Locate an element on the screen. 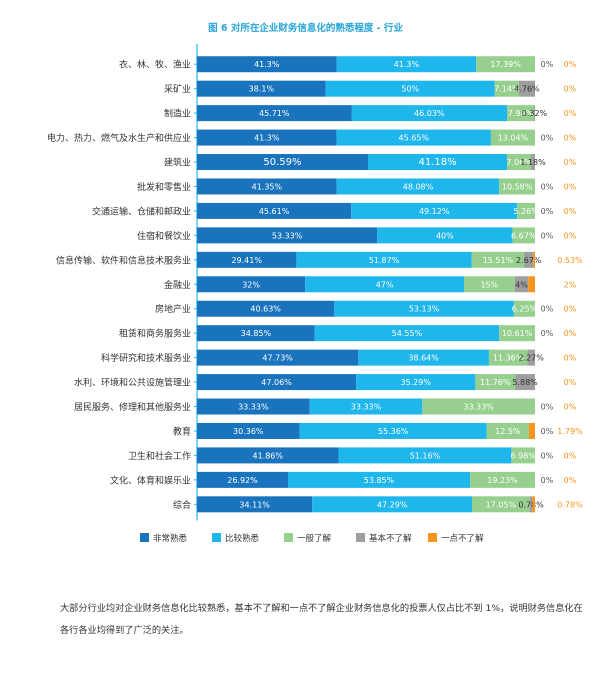 The image size is (611, 695). legend-item: 一般了解 is located at coordinates (307, 539).